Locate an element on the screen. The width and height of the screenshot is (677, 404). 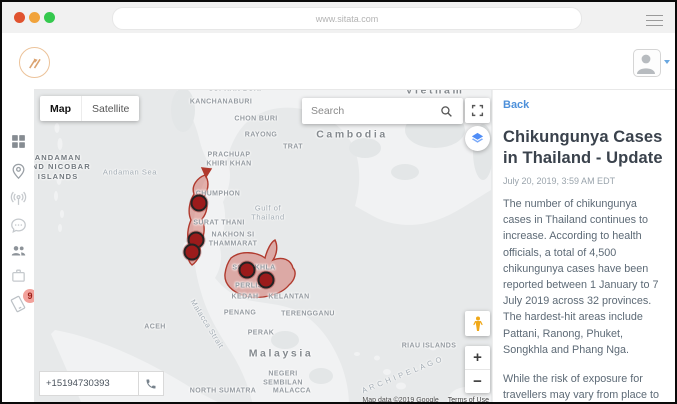
search-icon is located at coordinates (446, 111).